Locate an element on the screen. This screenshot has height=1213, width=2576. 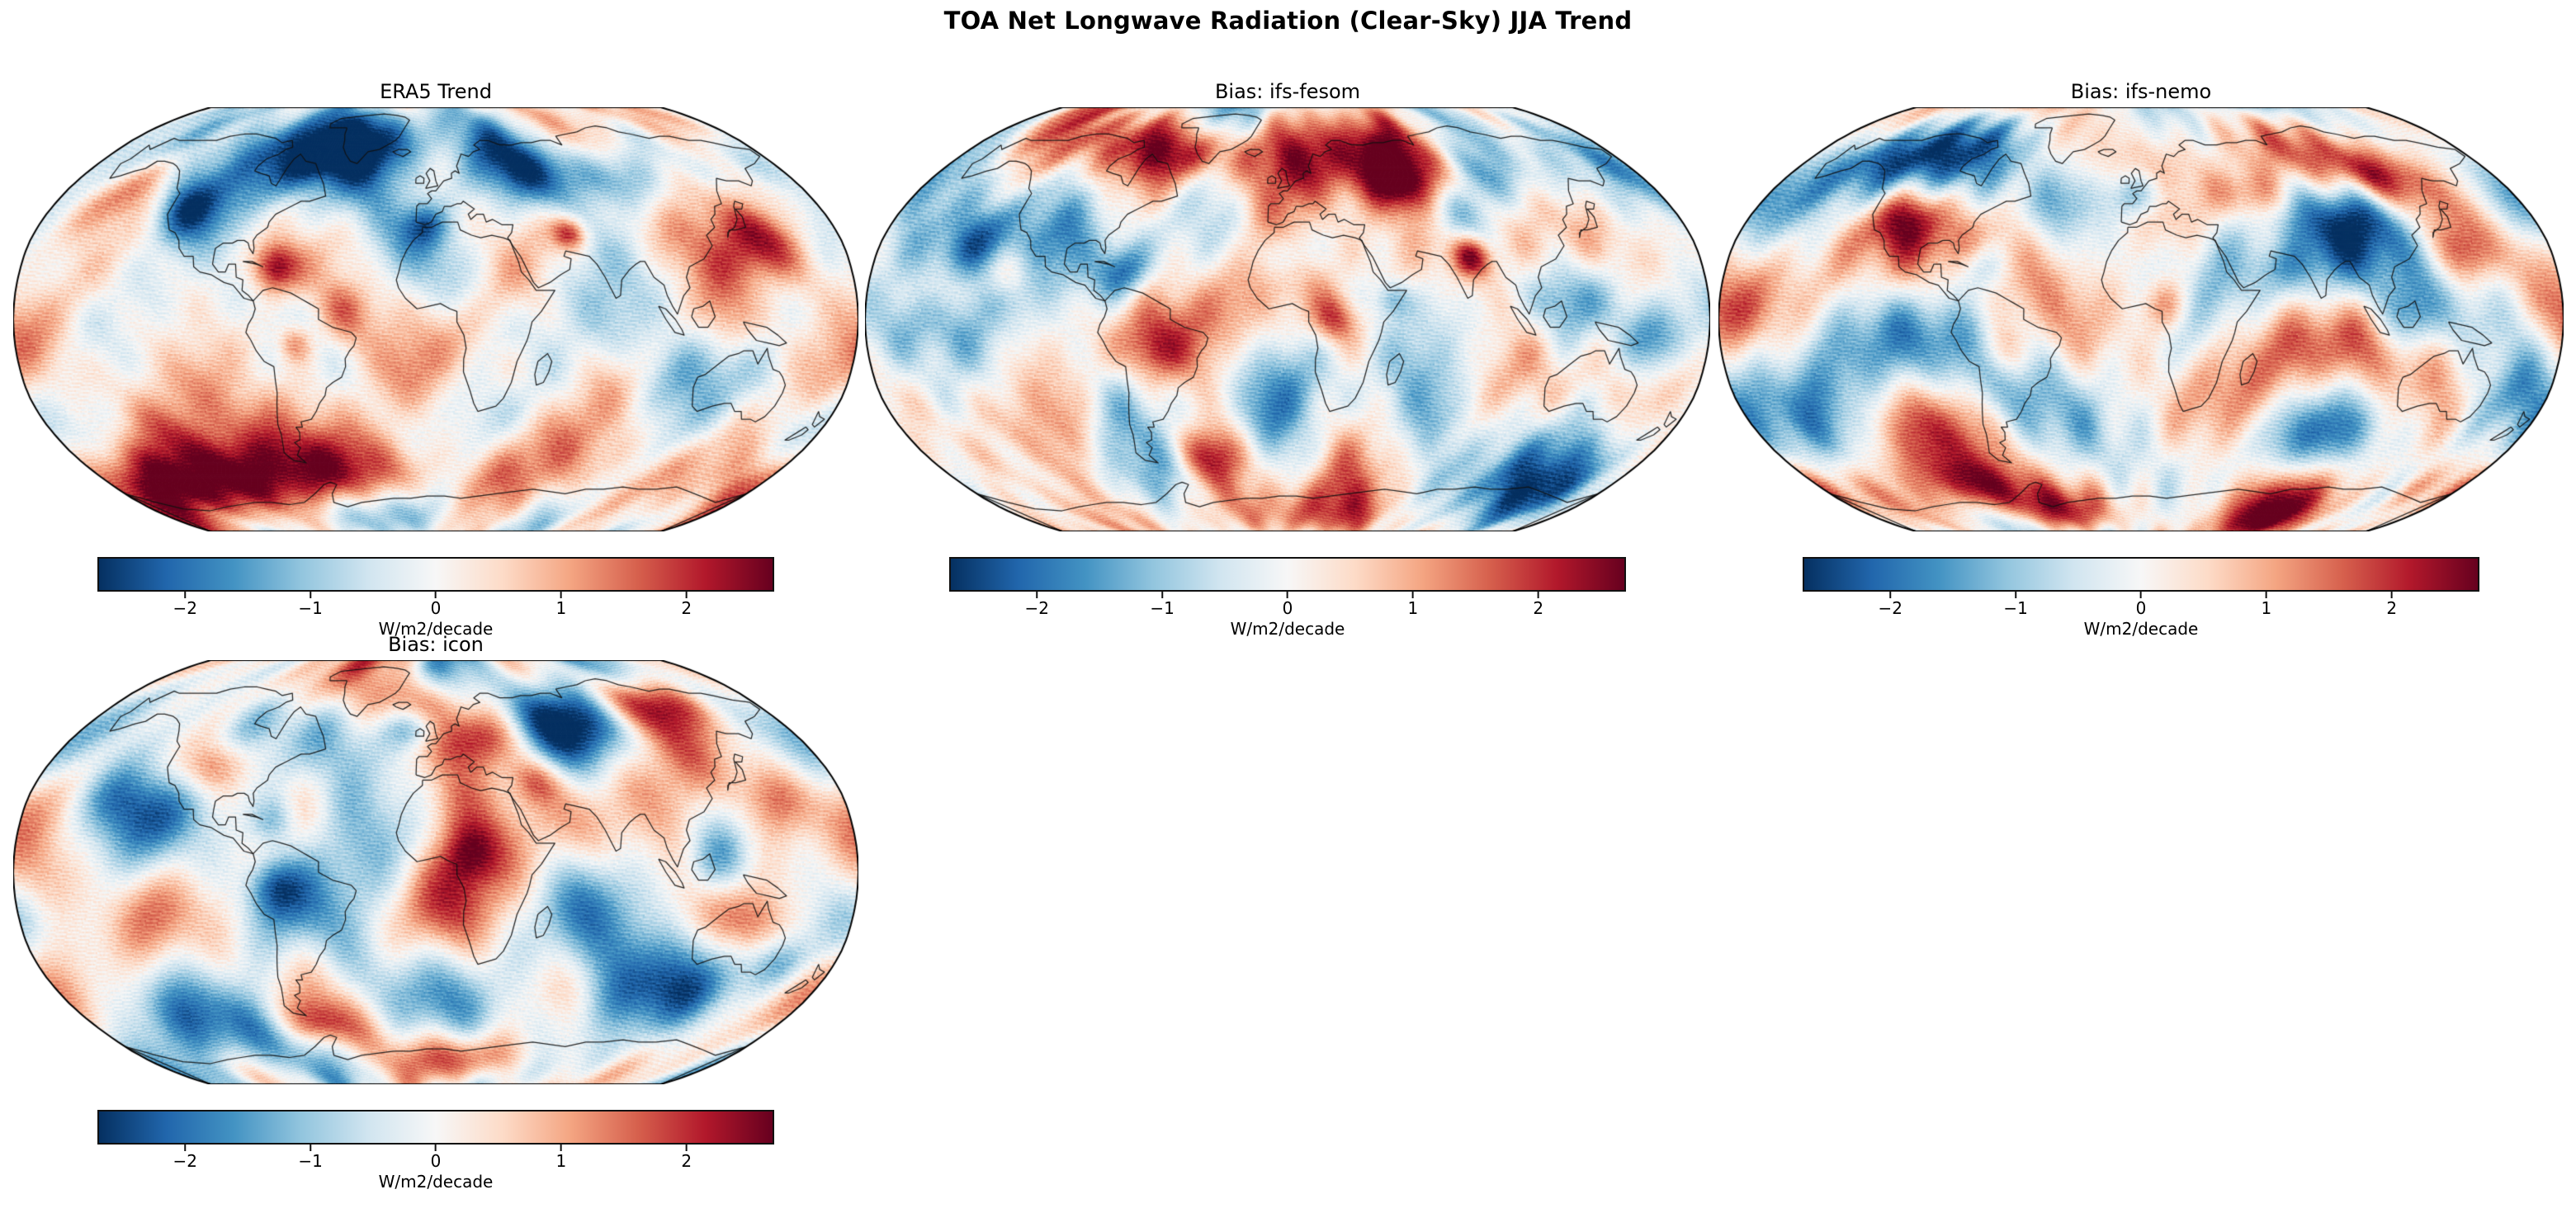
map-canvas-ifs-nemo is located at coordinates (2141, 319).